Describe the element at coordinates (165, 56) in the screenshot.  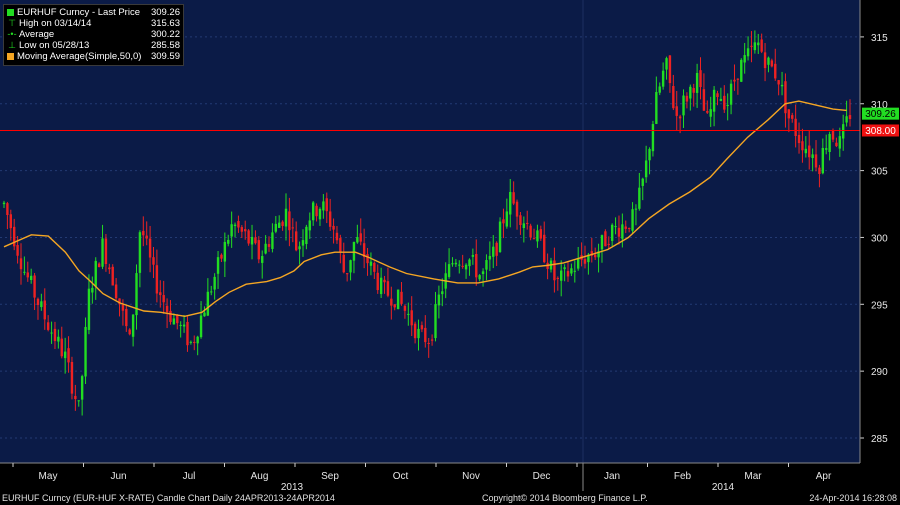
I see `legend-ma-value: 309.59` at that location.